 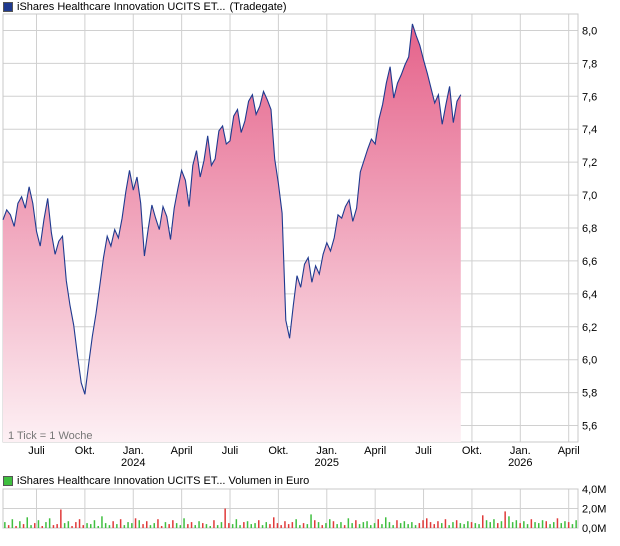 What do you see at coordinates (594, 529) in the screenshot?
I see `volume-y-tick-label: 0,0M` at bounding box center [594, 529].